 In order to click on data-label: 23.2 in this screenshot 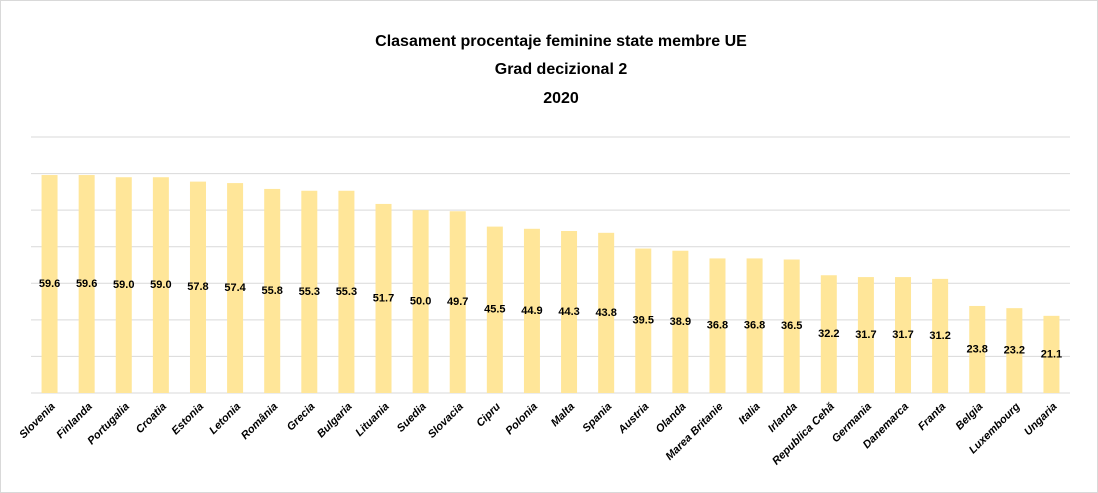, I will do `click(1014, 350)`.